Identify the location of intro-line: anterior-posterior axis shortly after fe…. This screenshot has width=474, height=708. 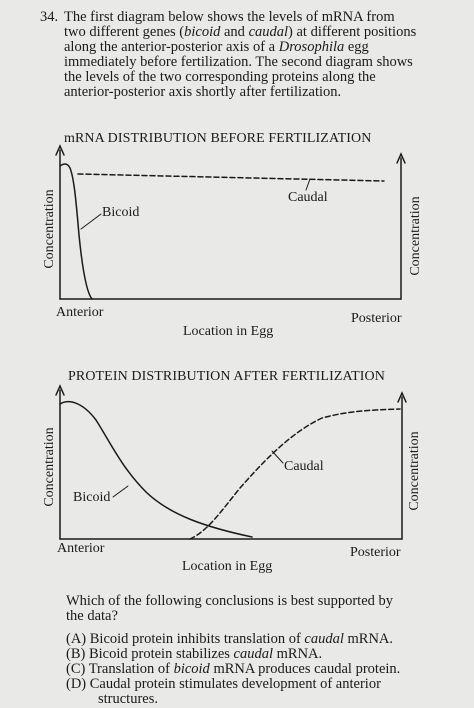
(203, 92).